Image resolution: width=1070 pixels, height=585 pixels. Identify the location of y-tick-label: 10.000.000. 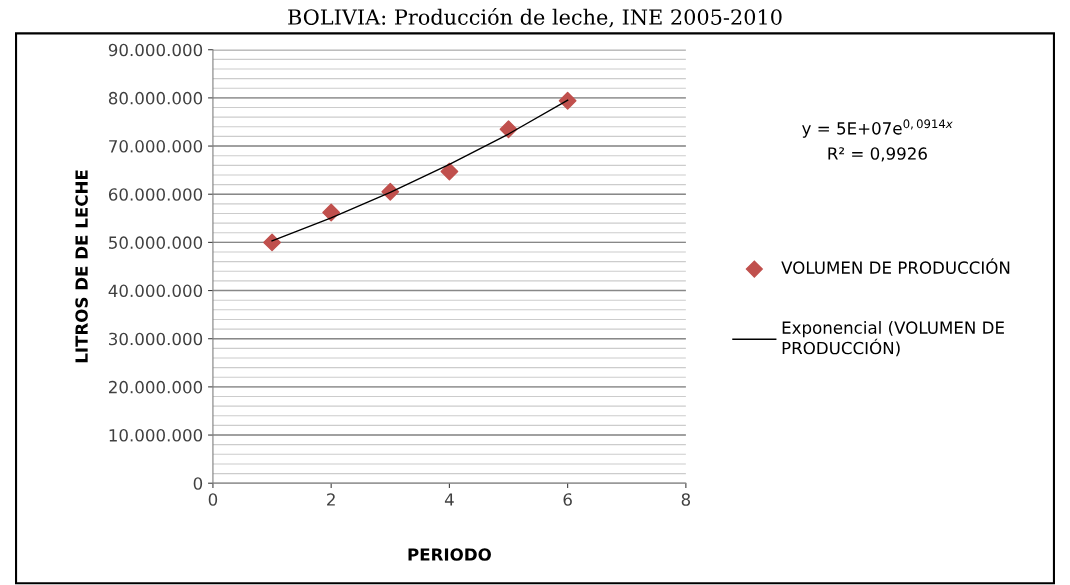
(156, 435).